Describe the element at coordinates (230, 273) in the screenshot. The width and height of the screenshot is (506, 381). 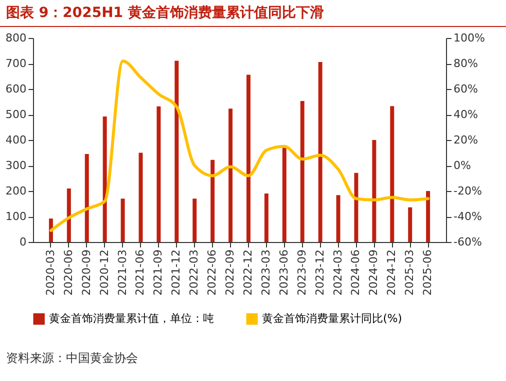
I see `x-tick-label: 2022-09` at that location.